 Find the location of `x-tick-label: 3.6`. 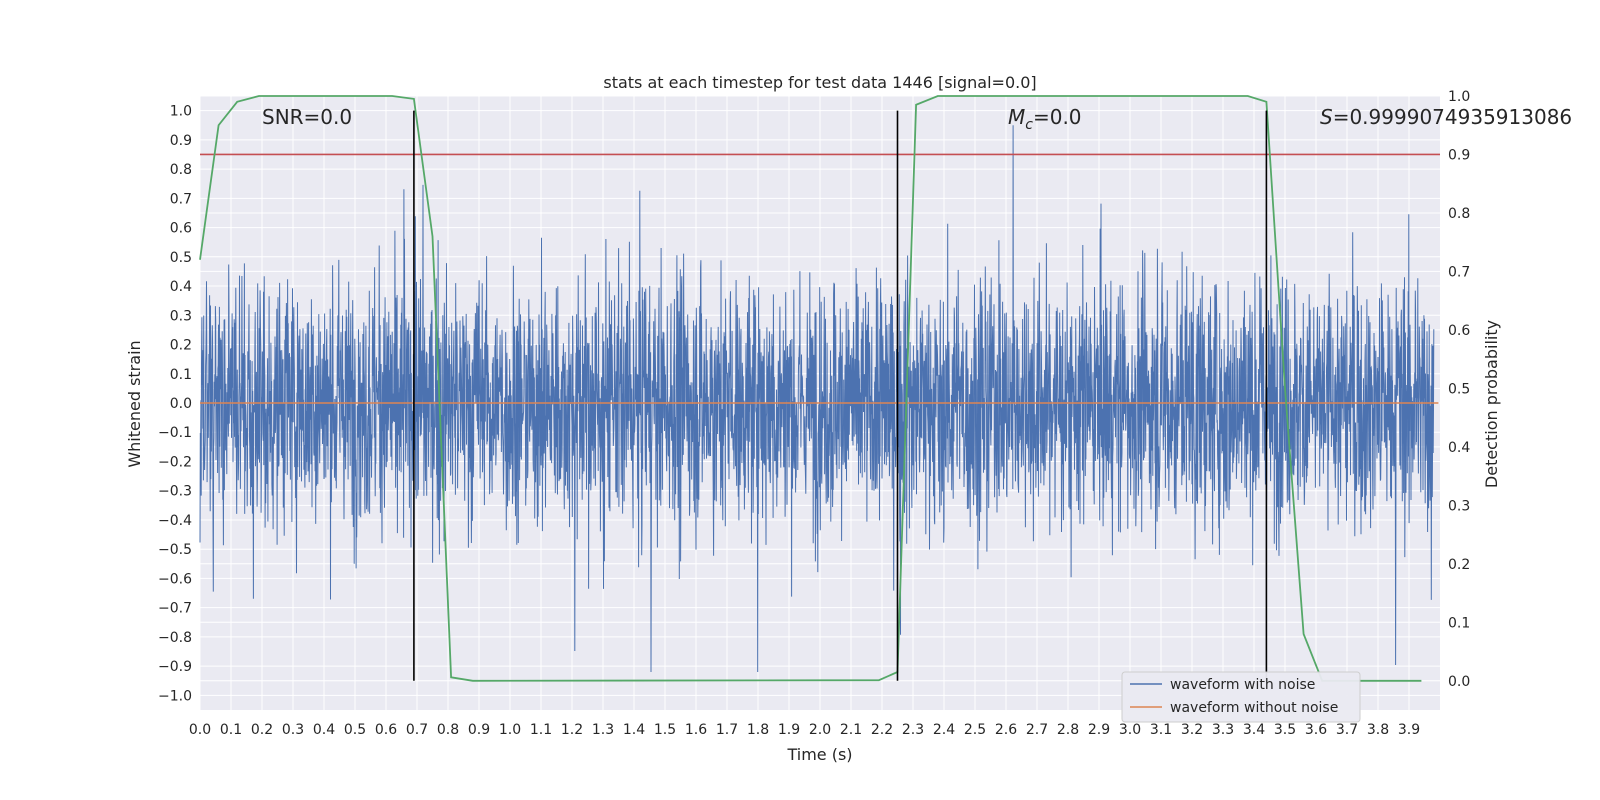

x-tick-label: 3.6 is located at coordinates (1316, 730).